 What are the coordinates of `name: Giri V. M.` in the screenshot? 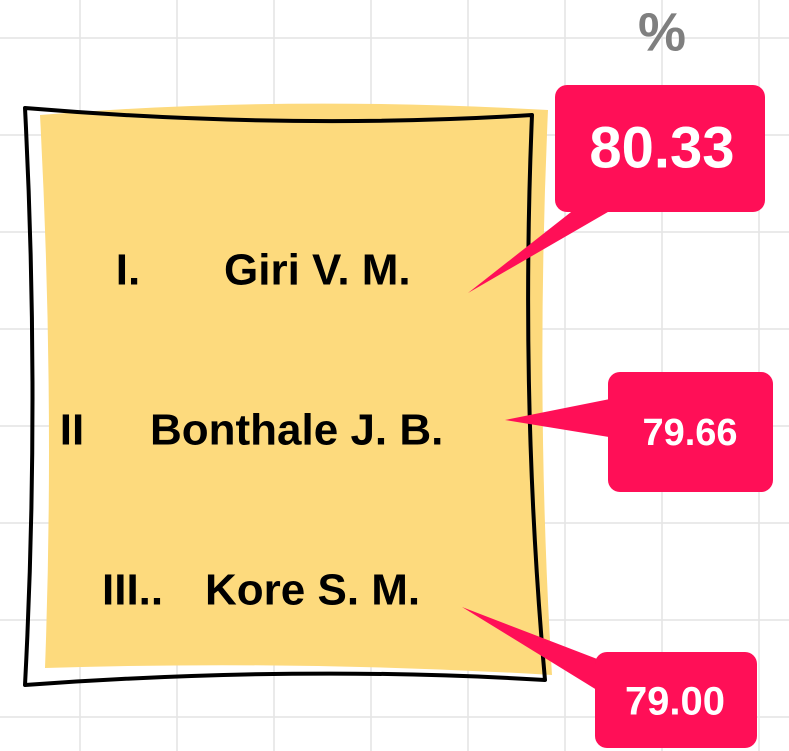 It's located at (317, 270).